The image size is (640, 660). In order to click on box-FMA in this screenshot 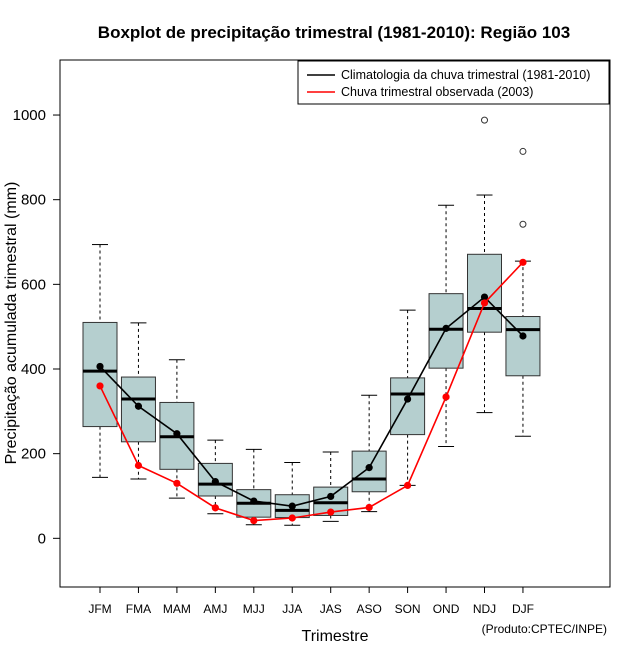, I will do `click(138, 401)`.